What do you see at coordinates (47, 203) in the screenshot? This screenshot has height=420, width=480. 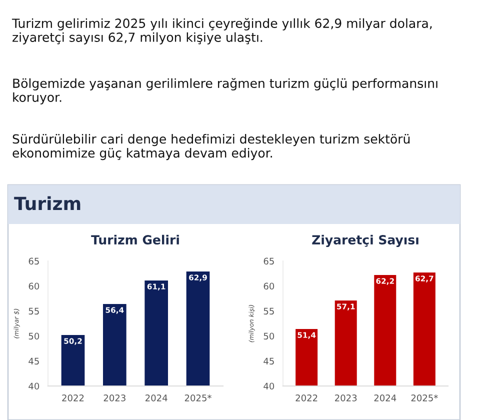 I see `text: Turizm` at bounding box center [47, 203].